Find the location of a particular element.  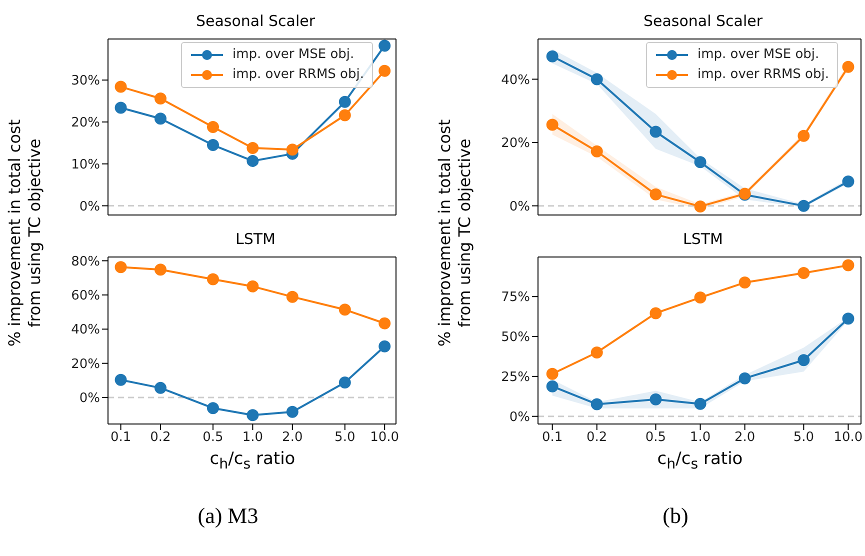

y-tick-label: 25% is located at coordinates (515, 378).